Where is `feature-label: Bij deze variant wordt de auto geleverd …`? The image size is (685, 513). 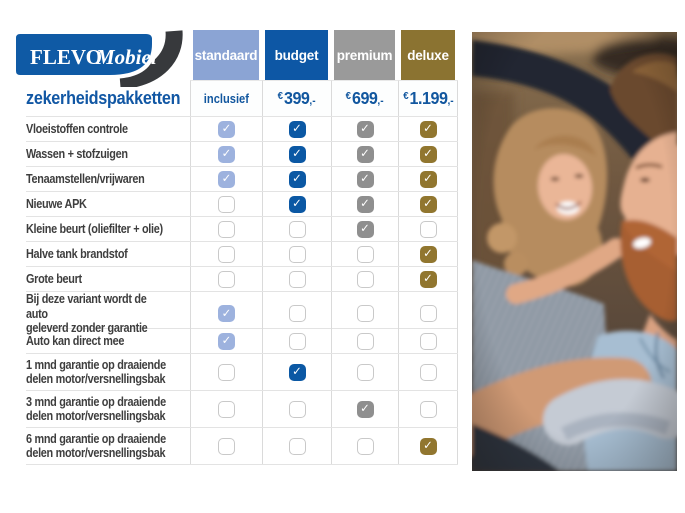 feature-label: Bij deze variant wordt de auto geleverd … is located at coordinates (87, 313).